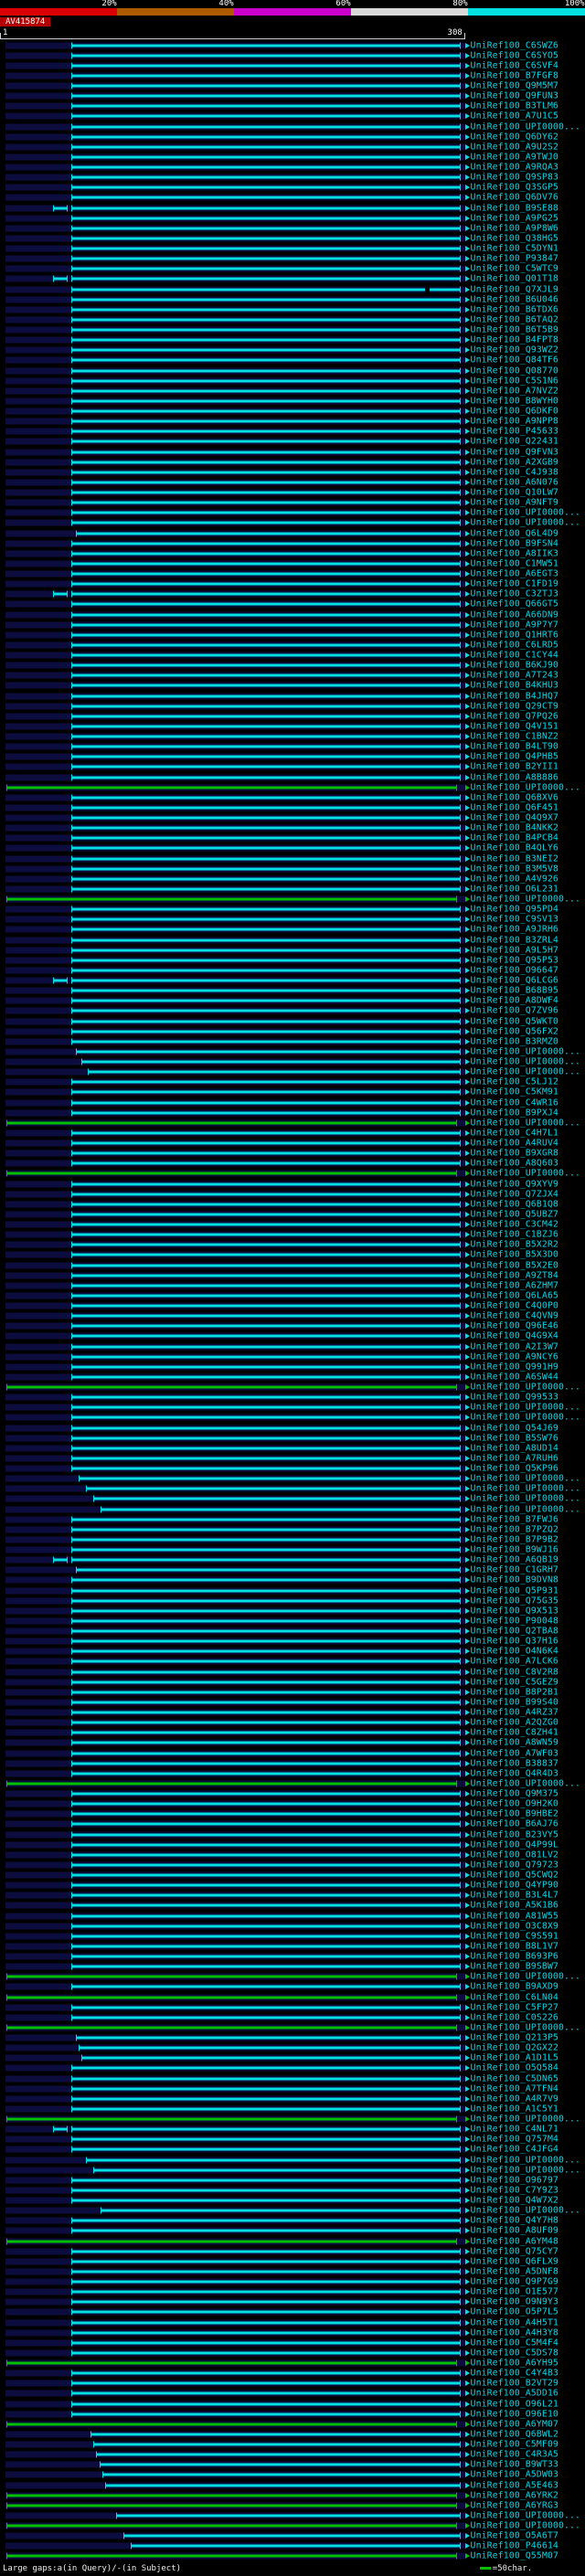  What do you see at coordinates (514, 2281) in the screenshot?
I see `hit-accession-label: UniRef100_Q9P7G9` at bounding box center [514, 2281].